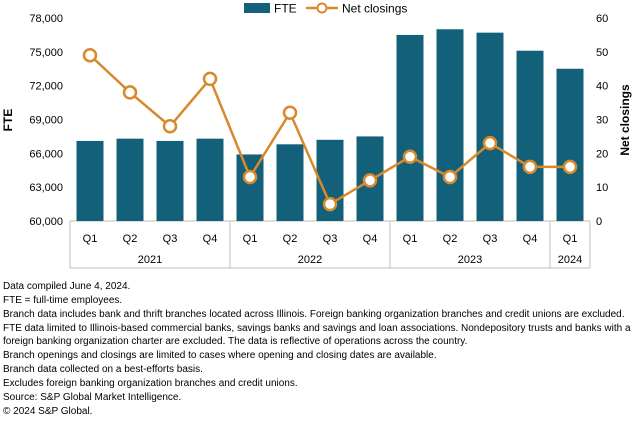 The height and width of the screenshot is (437, 636). What do you see at coordinates (48, 411) in the screenshot?
I see `footnote: © 2024 S&P Global.` at bounding box center [48, 411].